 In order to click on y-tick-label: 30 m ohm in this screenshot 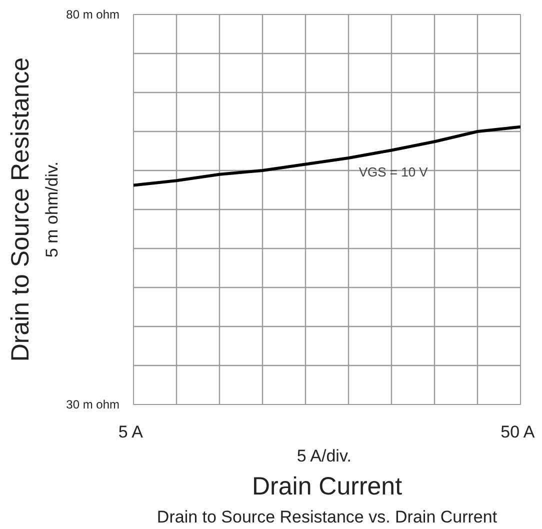, I will do `click(93, 405)`.